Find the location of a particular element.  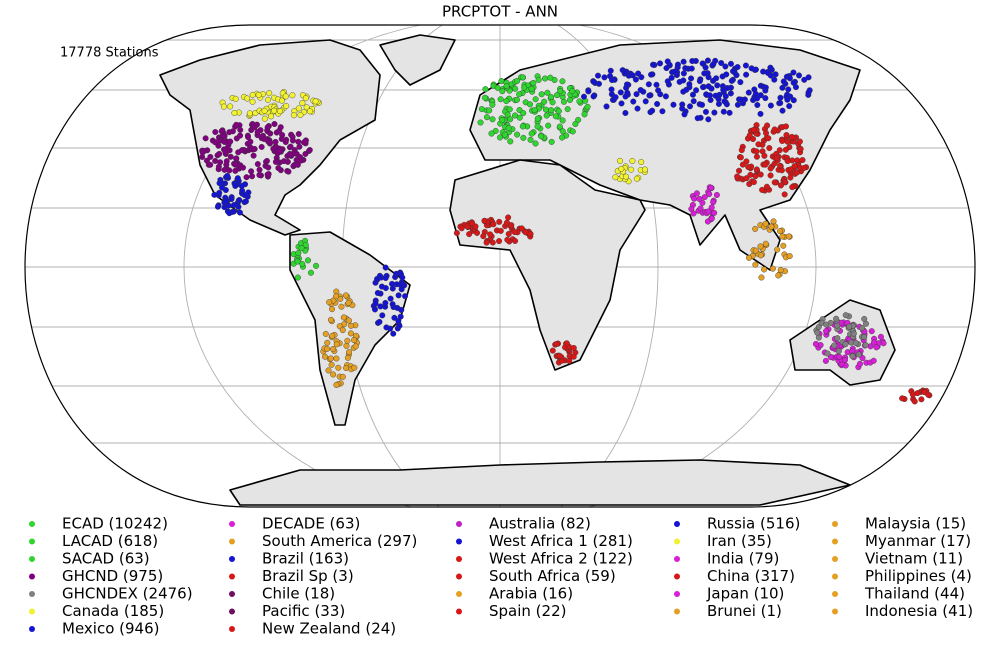

legend-label: Mexico (946) is located at coordinates (110, 629).